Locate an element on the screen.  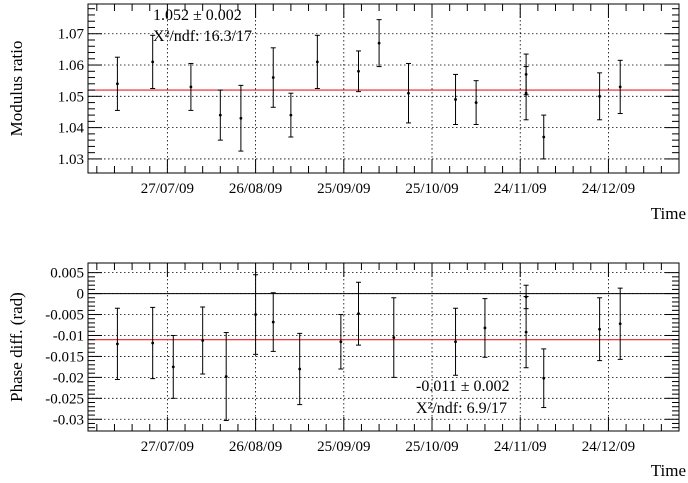
y-tick-label: -0.01 is located at coordinates (68, 336).